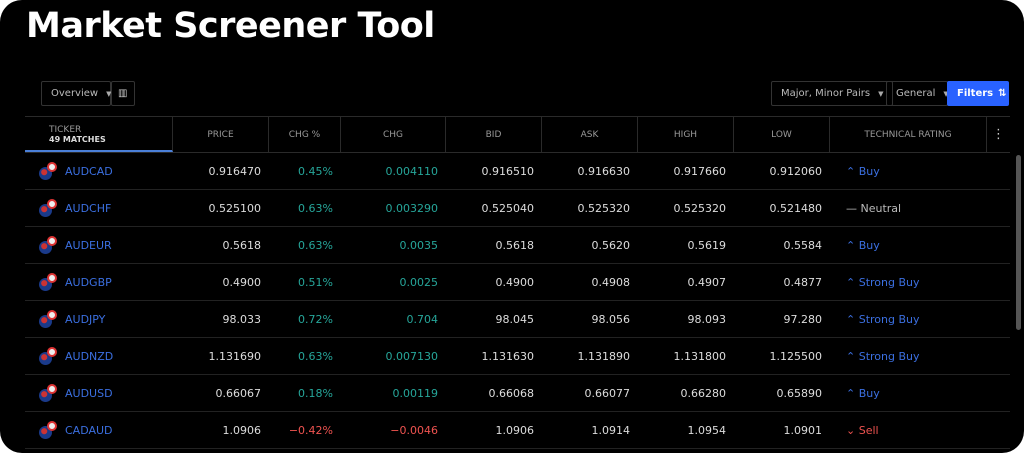 The height and width of the screenshot is (453, 1024). I want to click on low-cell: 0.912060, so click(796, 171).